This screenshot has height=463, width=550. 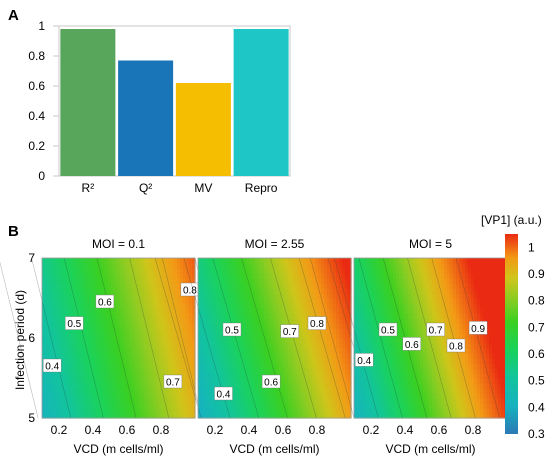 What do you see at coordinates (430, 244) in the screenshot?
I see `heatmap-subplot-title: MOI = 5` at bounding box center [430, 244].